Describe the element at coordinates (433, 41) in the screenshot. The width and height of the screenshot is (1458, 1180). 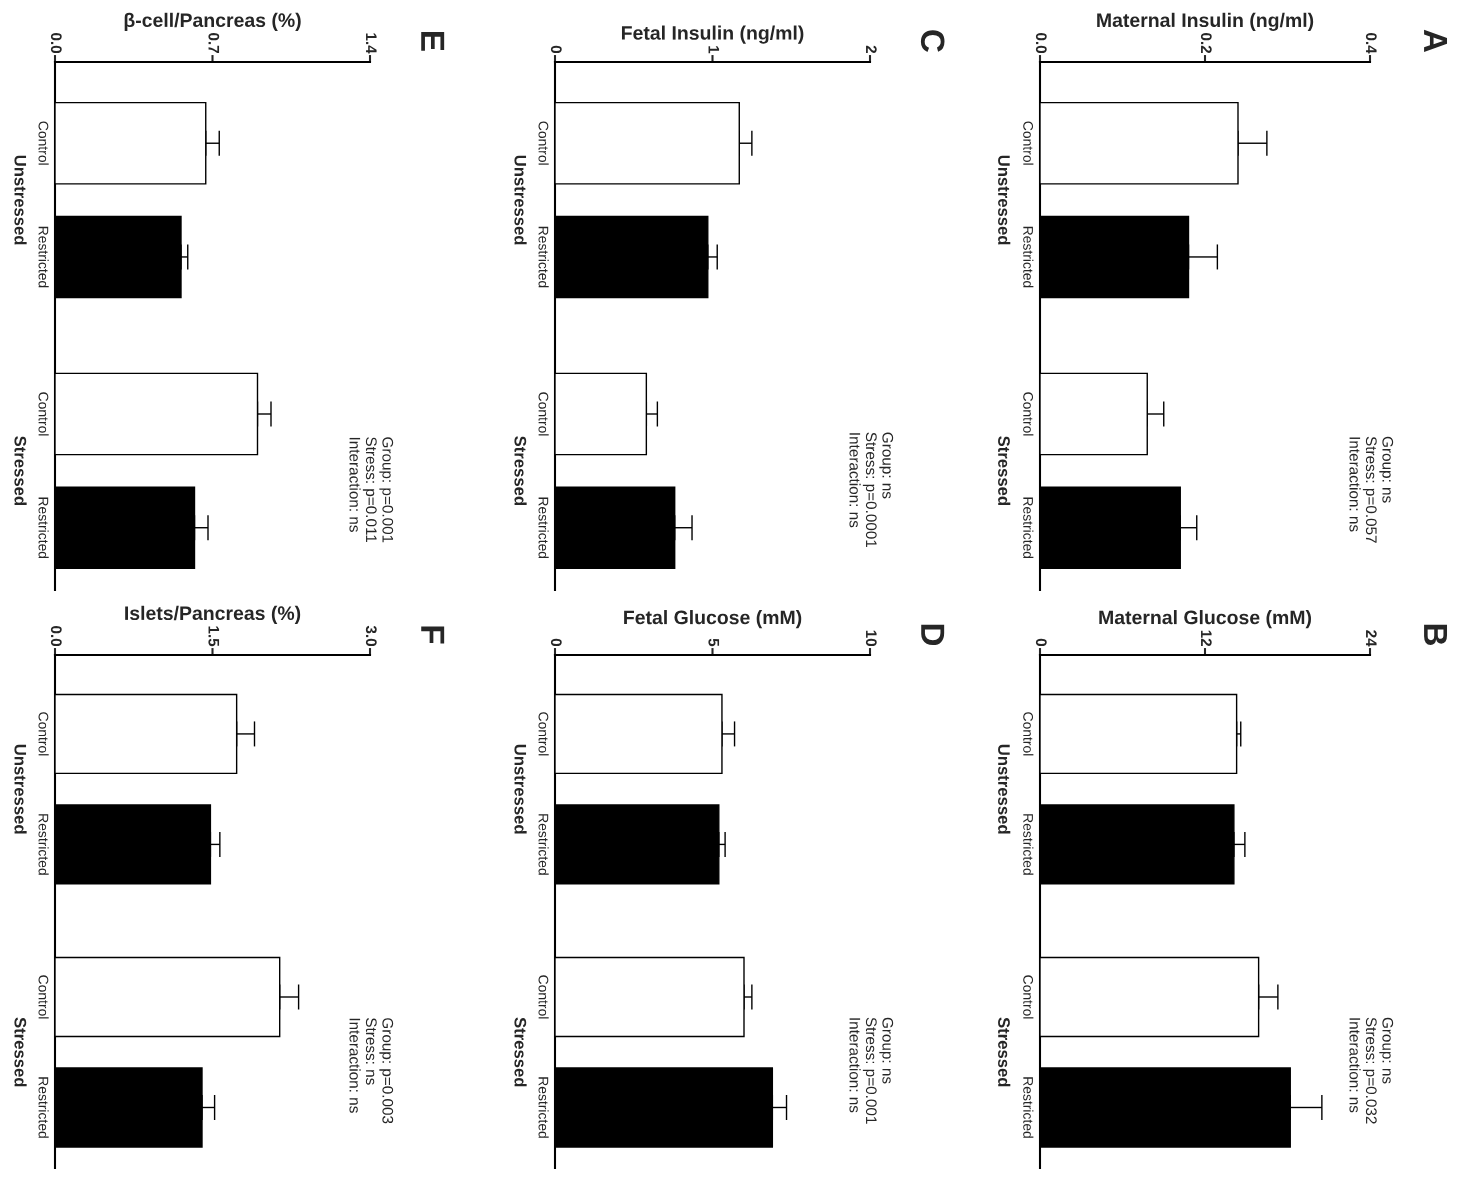
I see `text: E` at that location.